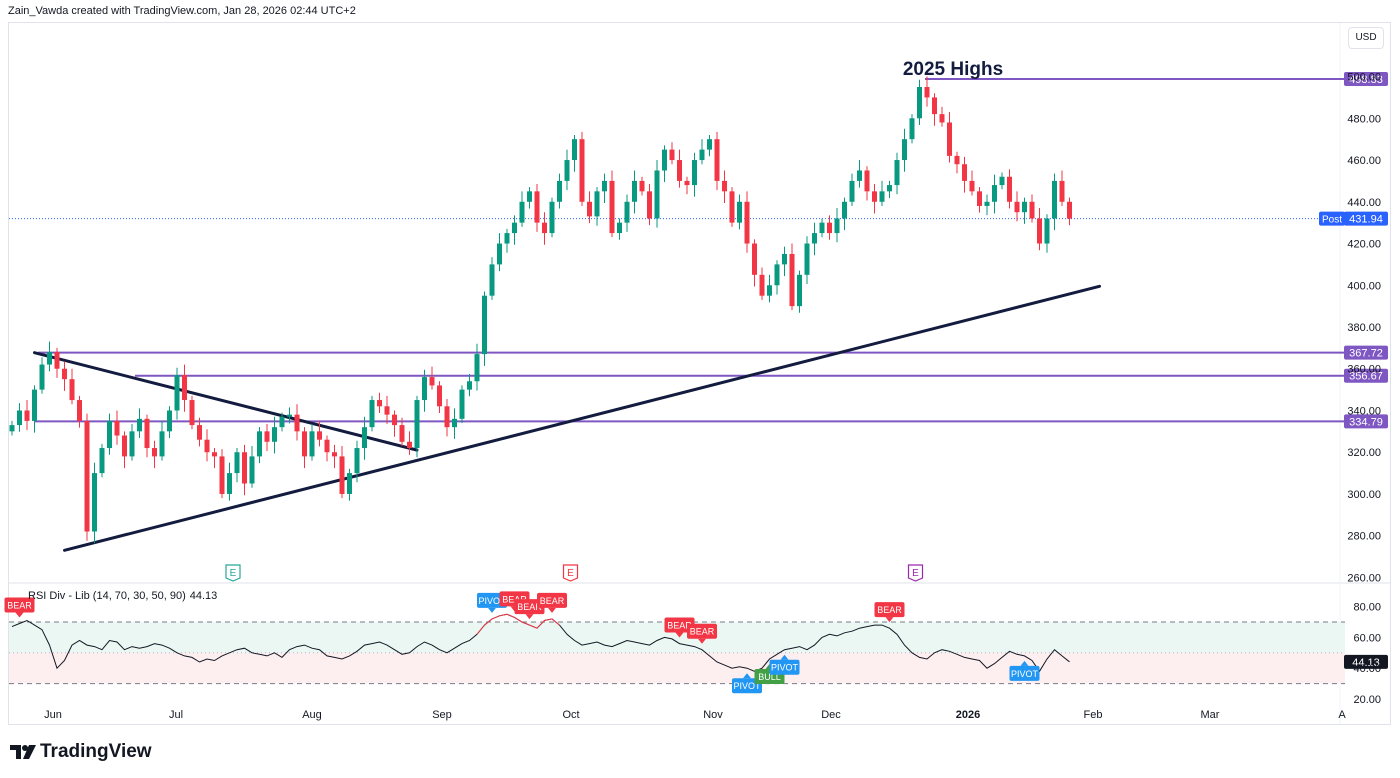 The width and height of the screenshot is (1400, 778). I want to click on time-tick-label: Jul, so click(176, 715).